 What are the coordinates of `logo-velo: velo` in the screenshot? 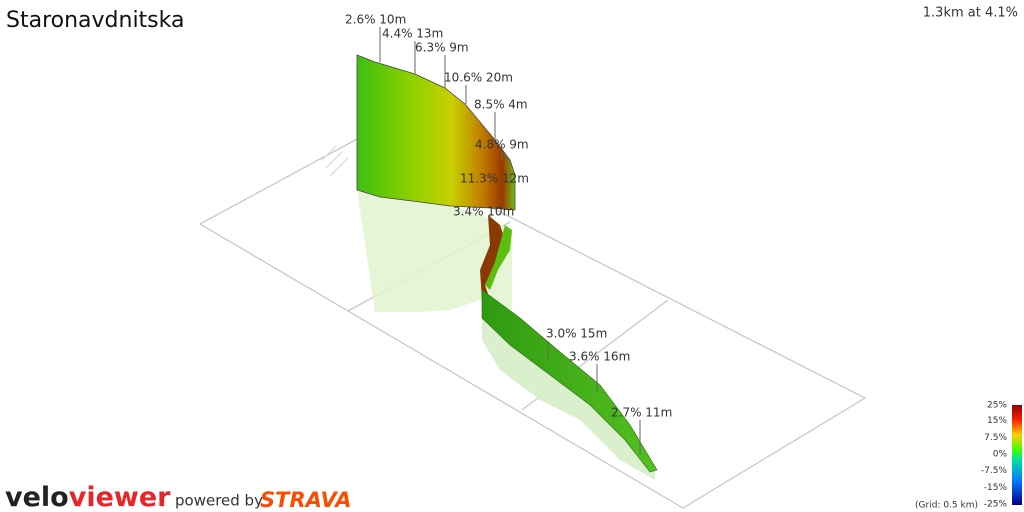 It's located at (37, 497).